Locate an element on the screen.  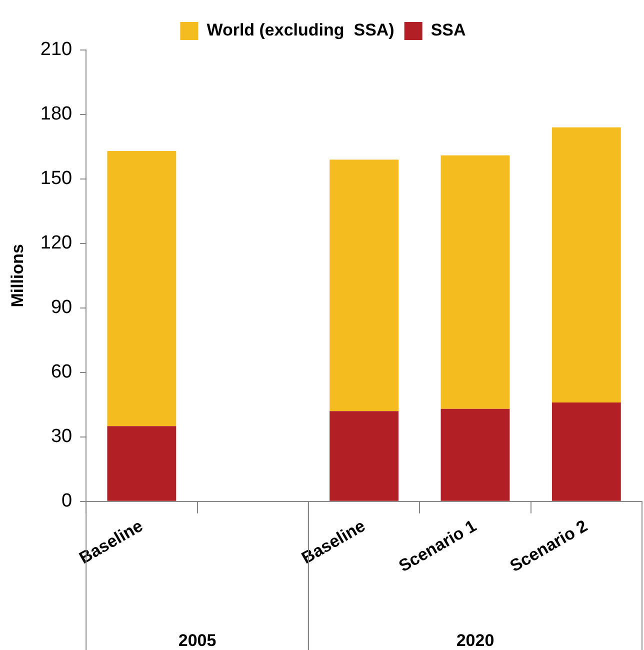
y-tick-label: 30 is located at coordinates (61, 437).